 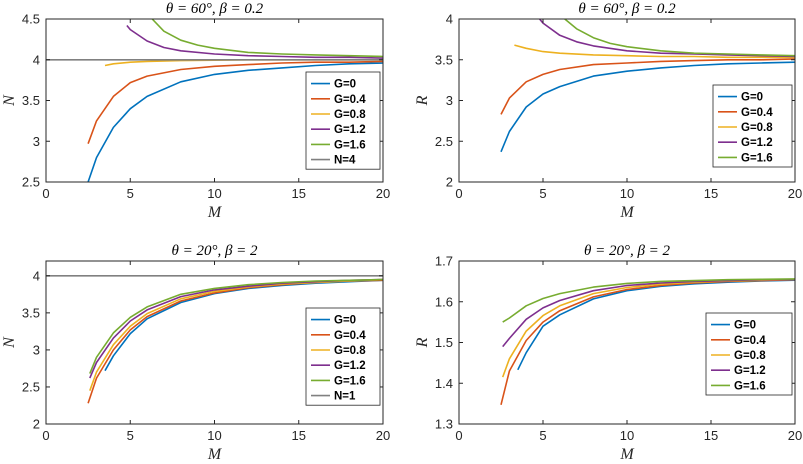 I want to click on legend: G=0 G=0.4 G=0.8 G=1.2 G=1.6 N=1, so click(x=343, y=356).